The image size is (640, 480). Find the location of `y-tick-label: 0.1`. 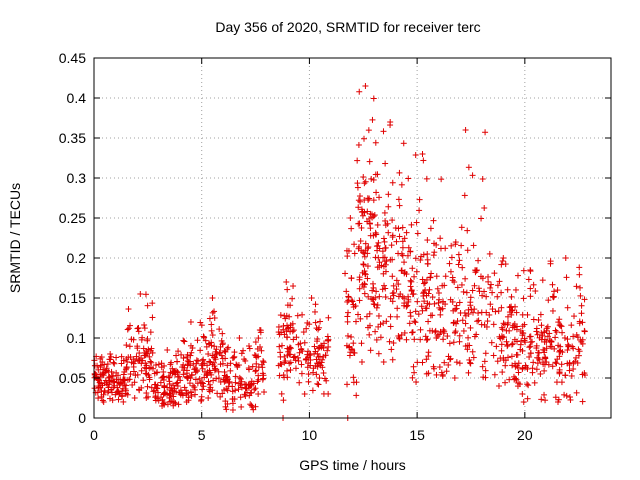

y-tick-label: 0.1 is located at coordinates (77, 338).